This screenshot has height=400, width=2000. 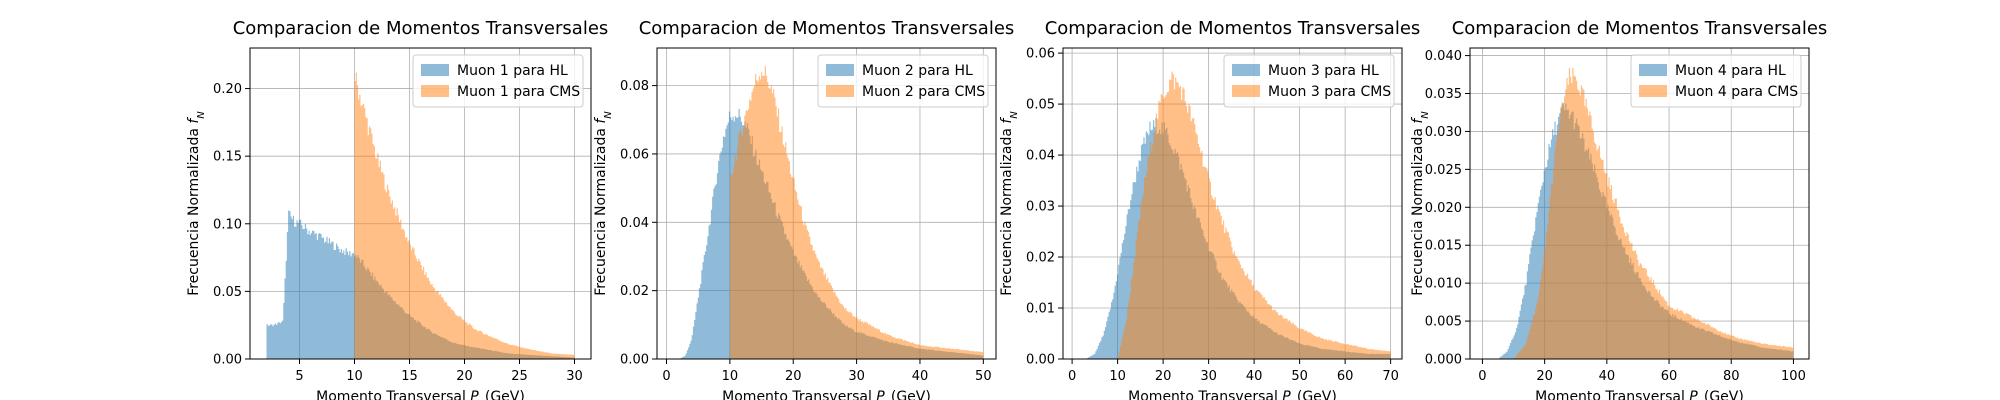 I want to click on y-tick-label: 0.005, so click(x=1443, y=322).